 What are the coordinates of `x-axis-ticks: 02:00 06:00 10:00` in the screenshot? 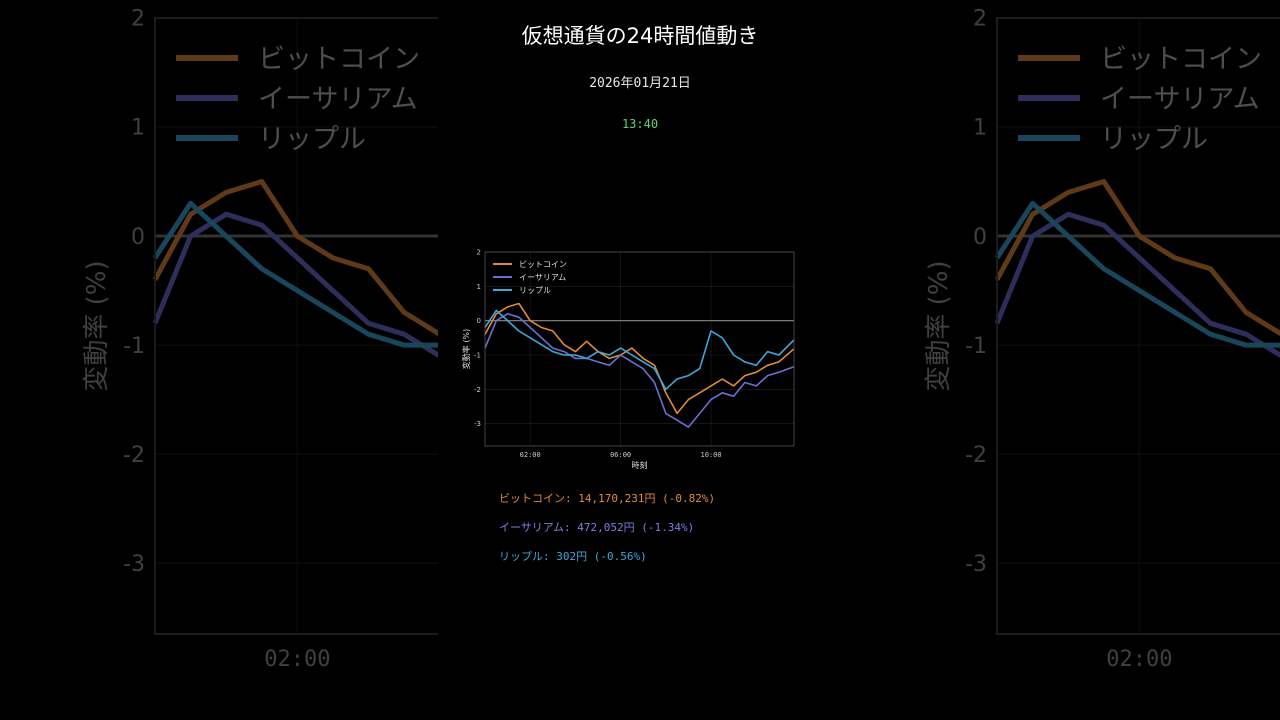 It's located at (621, 455).